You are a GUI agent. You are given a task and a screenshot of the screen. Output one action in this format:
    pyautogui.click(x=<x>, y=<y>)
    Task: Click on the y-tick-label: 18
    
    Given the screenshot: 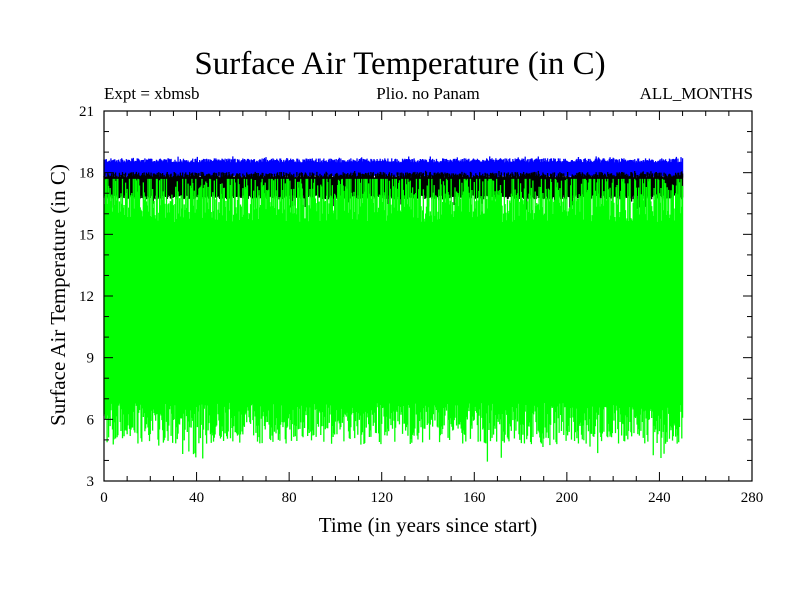 What is the action you would take?
    pyautogui.click(x=86, y=174)
    